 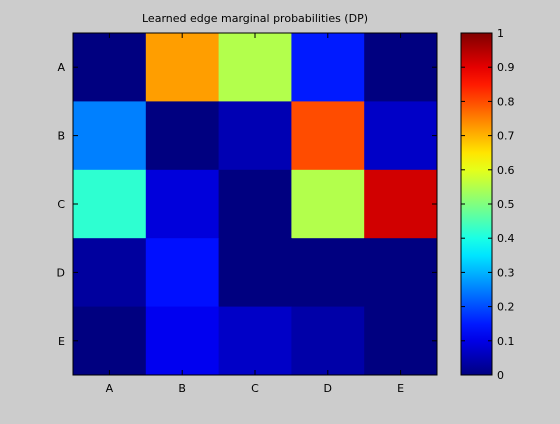 What do you see at coordinates (476, 204) in the screenshot?
I see `colorbar` at bounding box center [476, 204].